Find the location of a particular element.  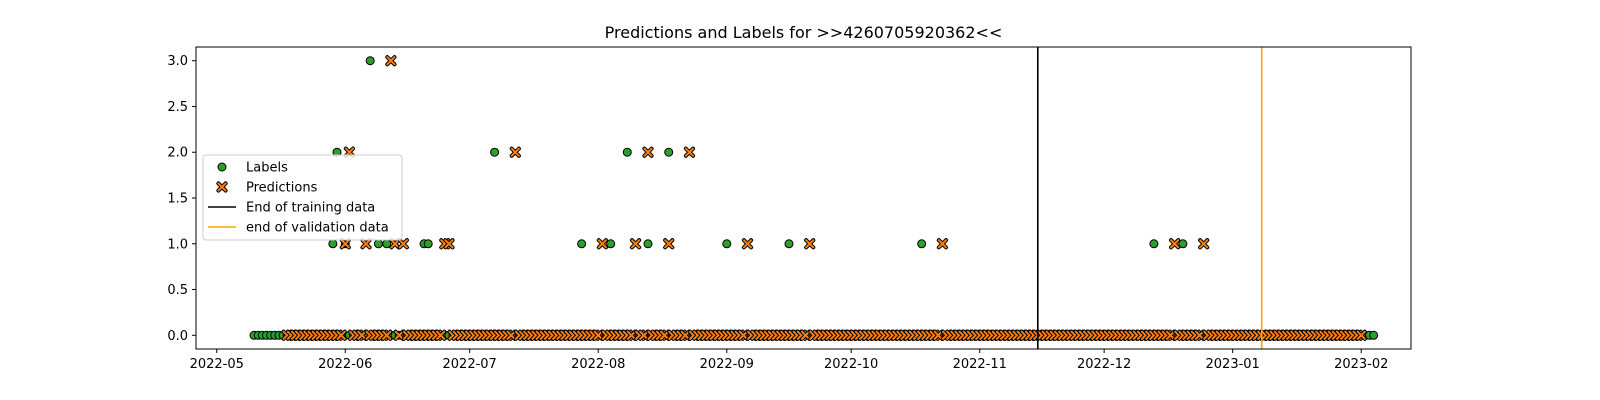

y-tick-label: 3.0 is located at coordinates (177, 61).